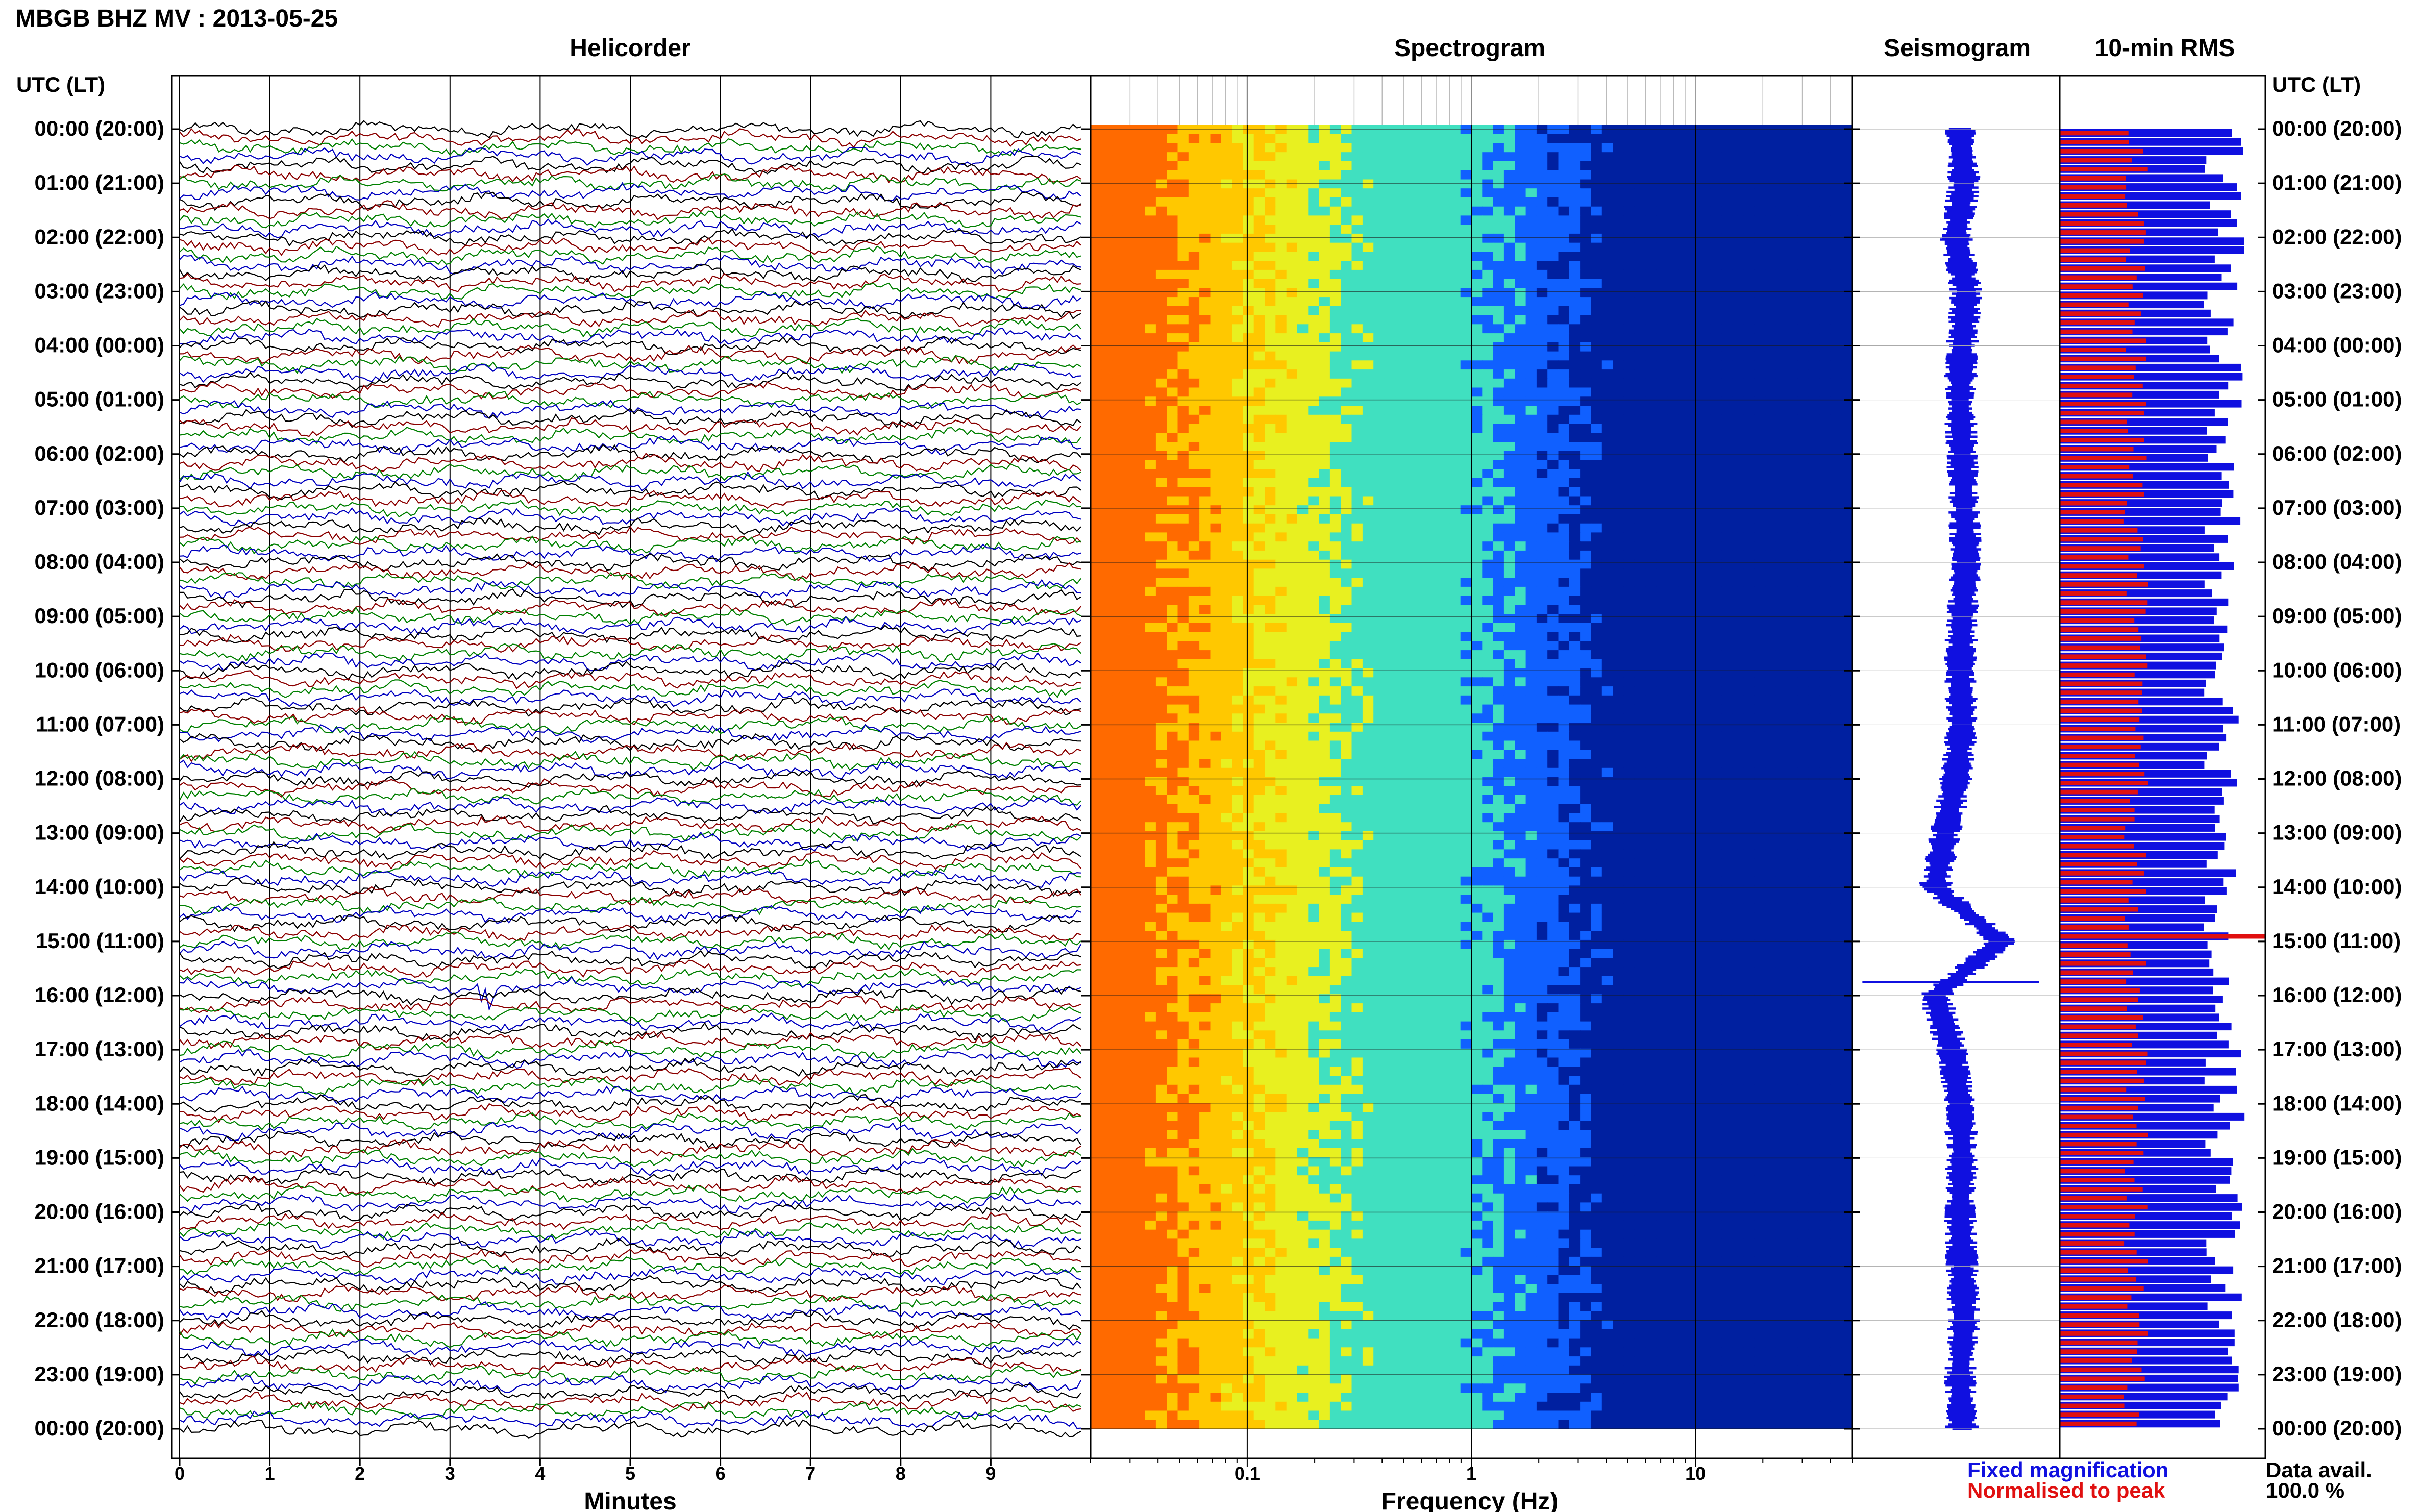 The width and height of the screenshot is (2419, 1512). What do you see at coordinates (99, 778) in the screenshot?
I see `time-tick-label-left: 12:00 (08:00)` at bounding box center [99, 778].